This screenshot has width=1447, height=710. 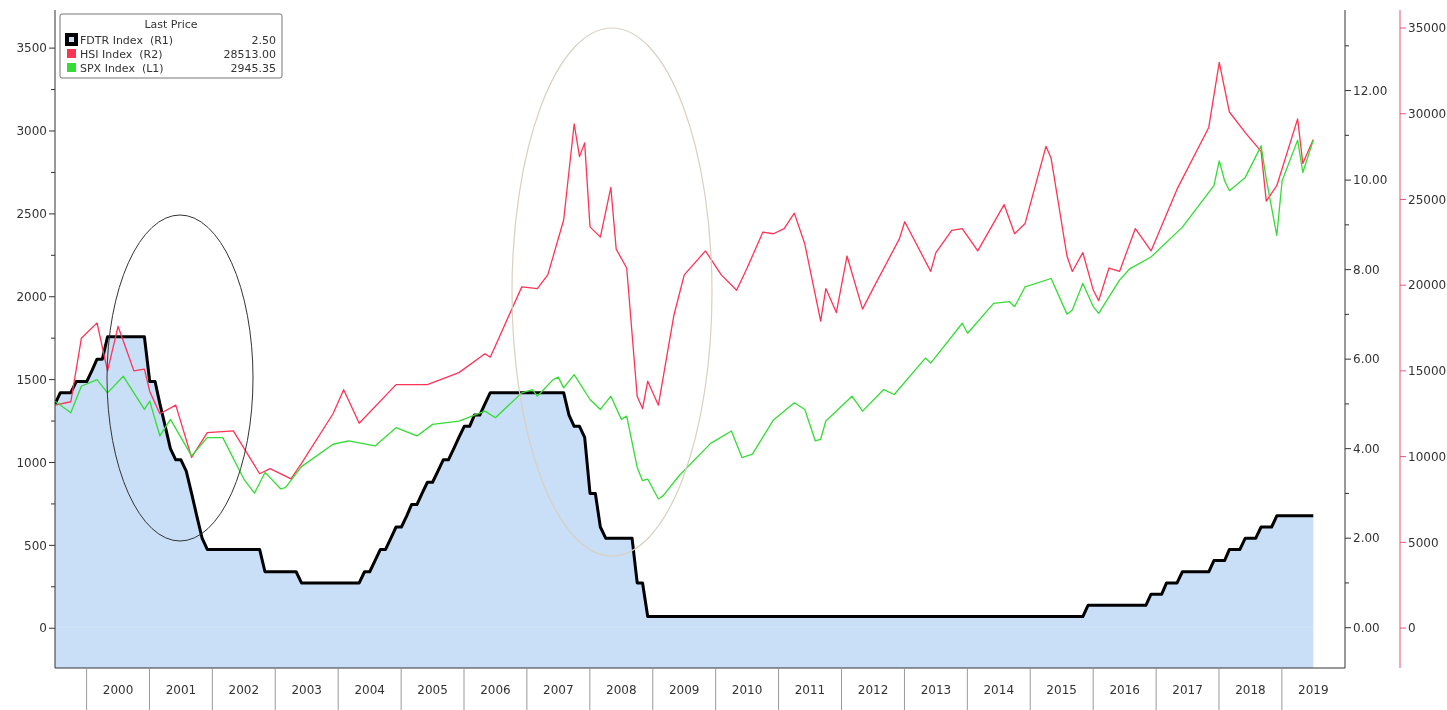 What do you see at coordinates (1427, 113) in the screenshot?
I see `y3-tick-label: 30000` at bounding box center [1427, 113].